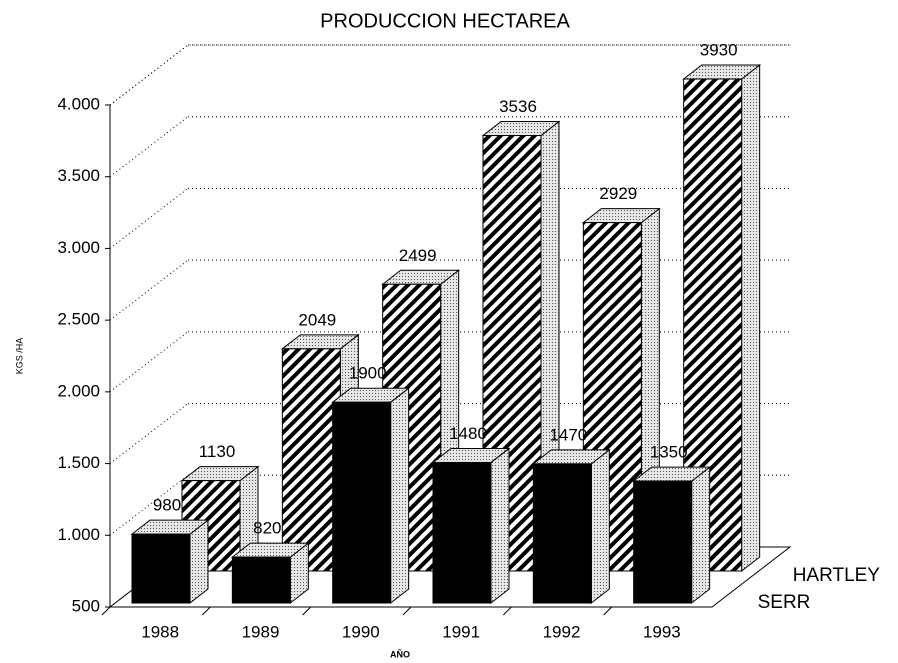 The image size is (898, 663). What do you see at coordinates (78, 247) in the screenshot?
I see `y-tick-label: 3.000` at bounding box center [78, 247].